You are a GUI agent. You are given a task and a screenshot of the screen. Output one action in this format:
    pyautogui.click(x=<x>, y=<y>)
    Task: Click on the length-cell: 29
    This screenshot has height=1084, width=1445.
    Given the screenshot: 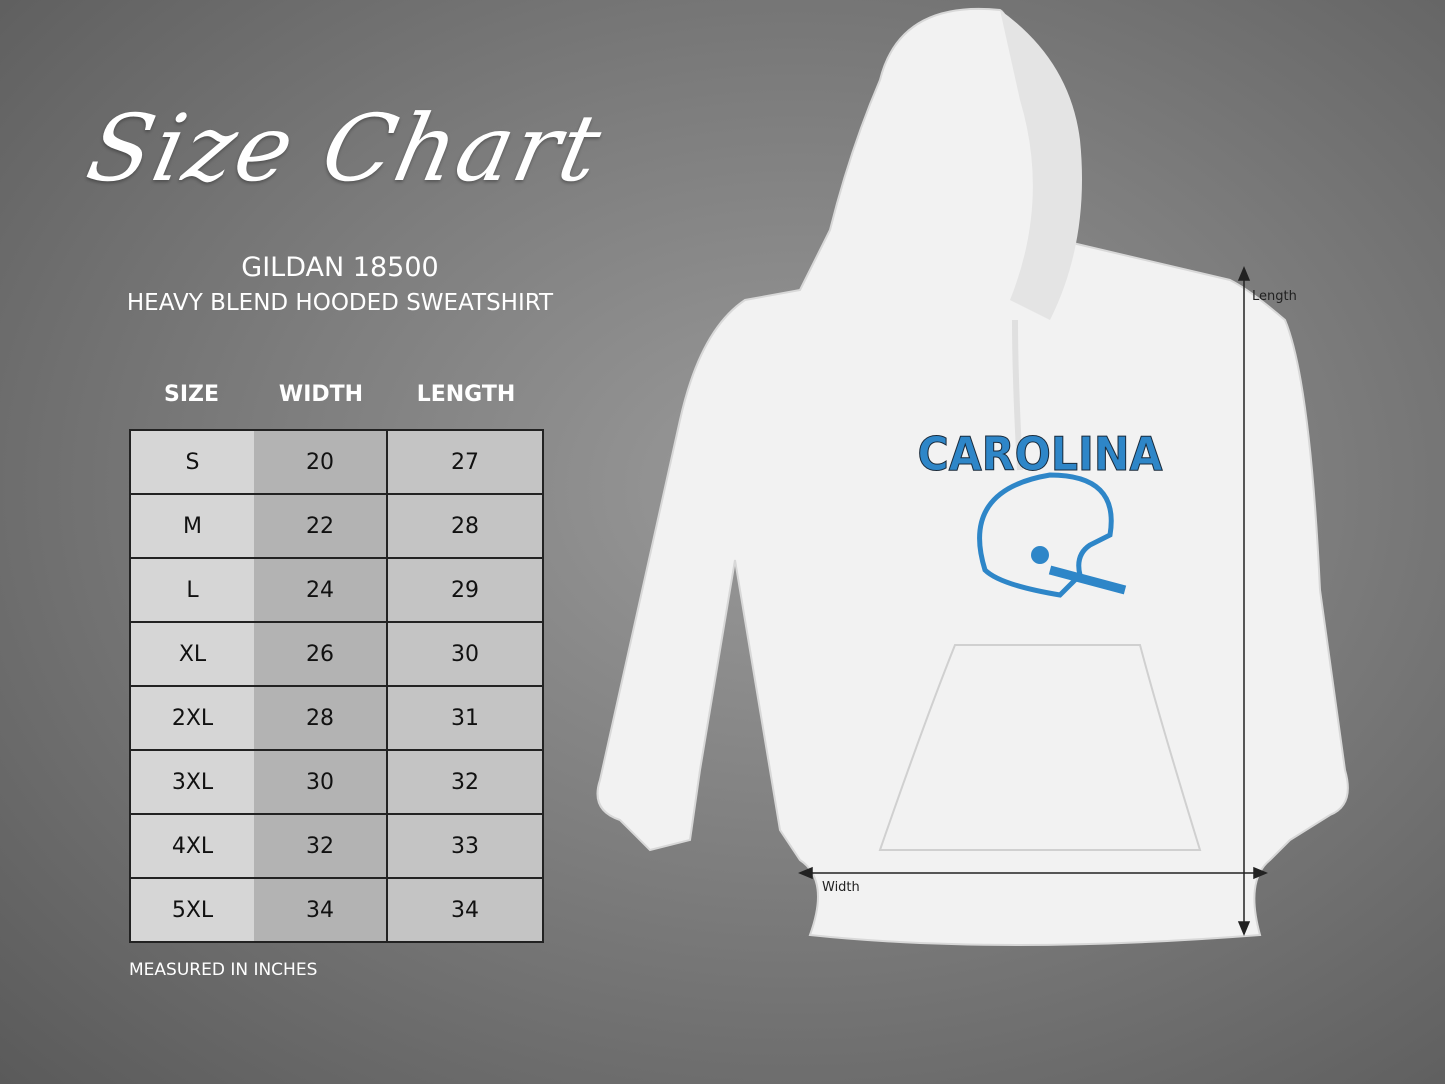 What is the action you would take?
    pyautogui.click(x=465, y=590)
    